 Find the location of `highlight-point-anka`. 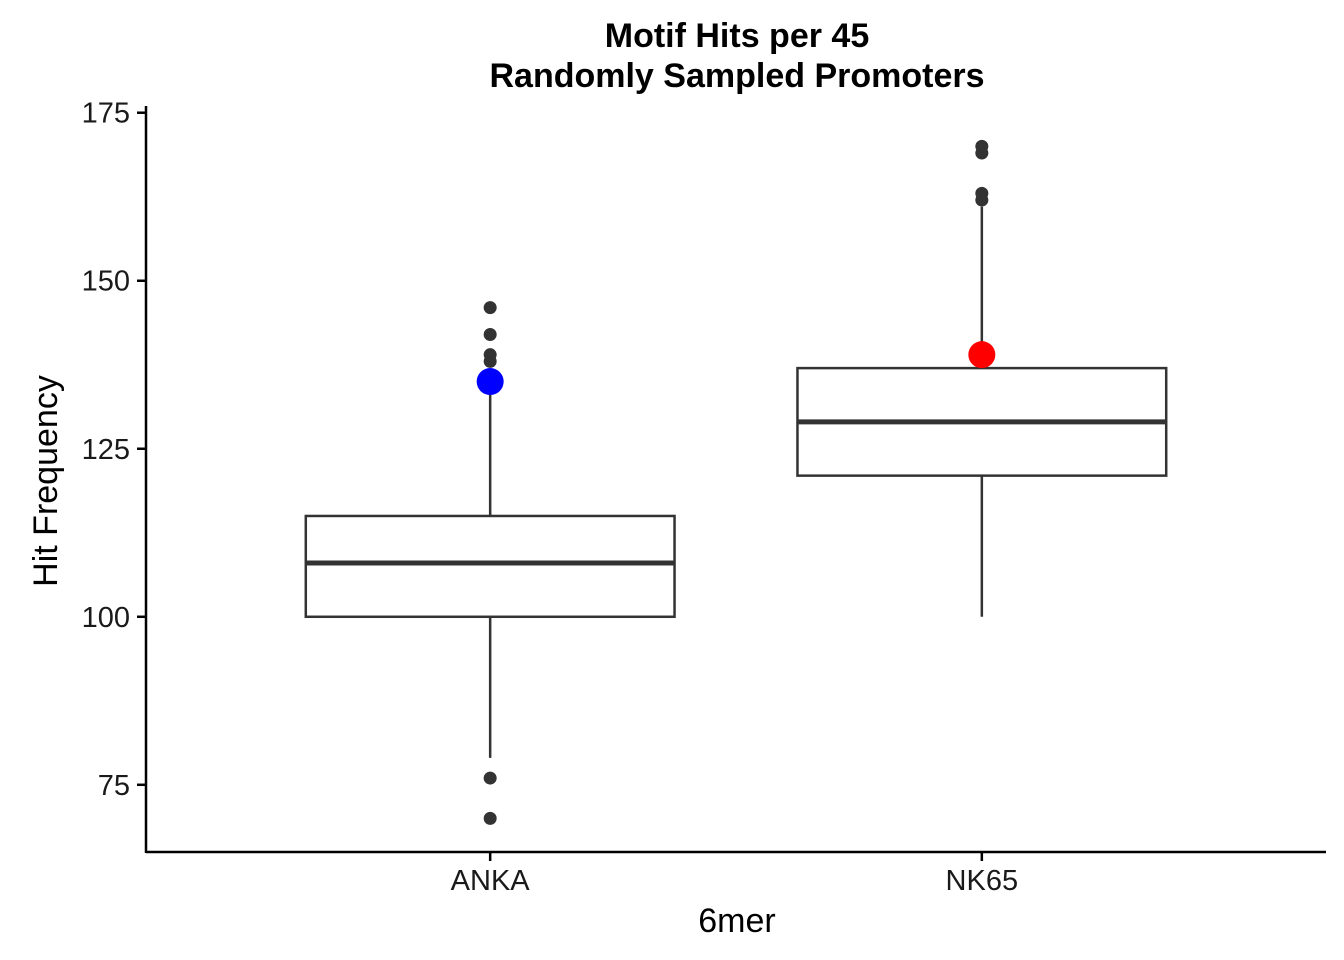

highlight-point-anka is located at coordinates (490, 382).